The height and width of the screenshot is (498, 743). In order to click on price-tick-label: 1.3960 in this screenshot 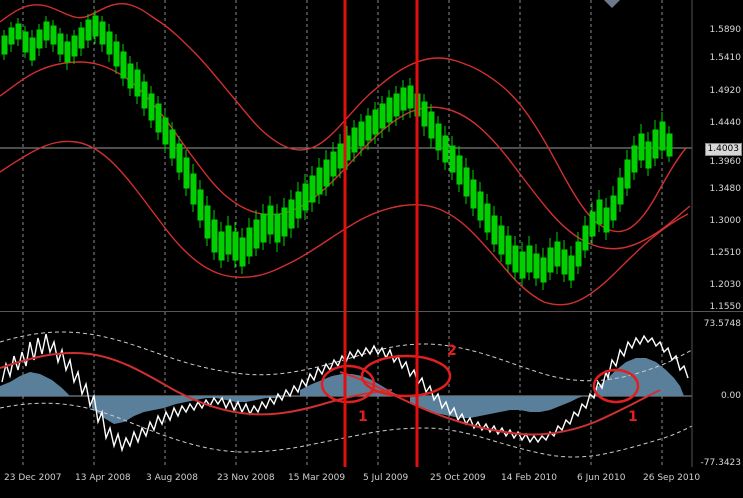, I will do `click(725, 162)`.